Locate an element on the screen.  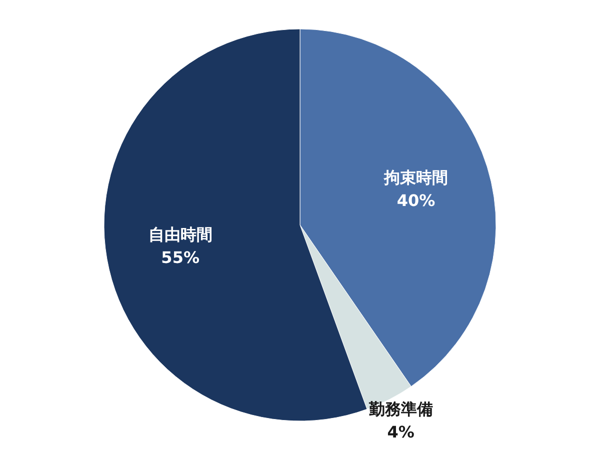
data-label: 55% is located at coordinates (180, 258).